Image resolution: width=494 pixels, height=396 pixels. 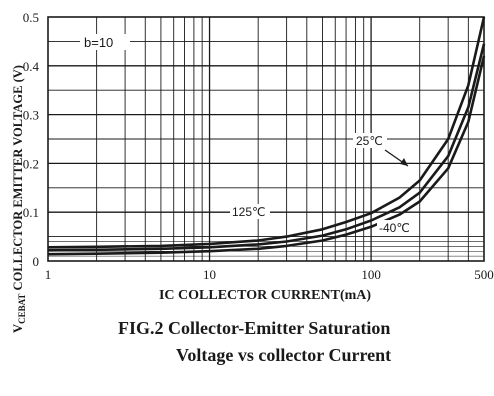 What do you see at coordinates (284, 355) in the screenshot?
I see `figure-caption-line-2: Voltage vs collector Current` at bounding box center [284, 355].